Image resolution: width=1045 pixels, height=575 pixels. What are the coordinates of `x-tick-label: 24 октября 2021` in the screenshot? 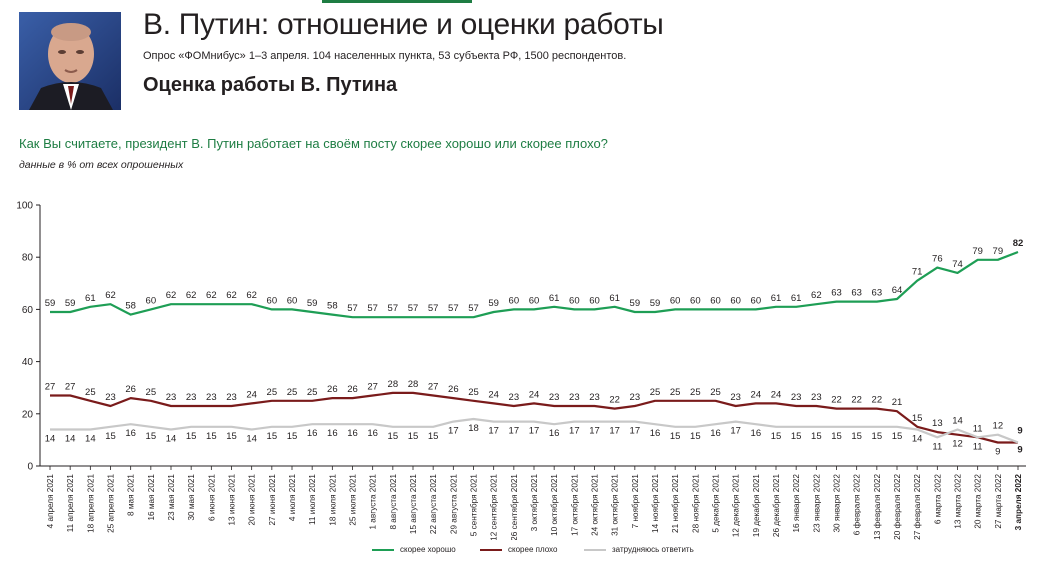 It's located at (595, 505).